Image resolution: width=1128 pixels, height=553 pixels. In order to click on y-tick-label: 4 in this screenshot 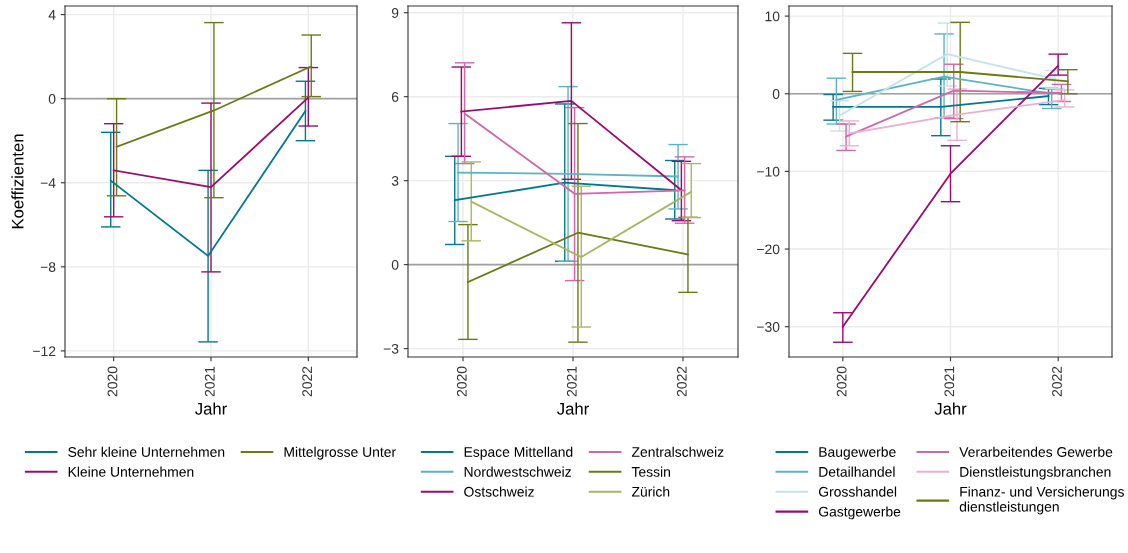, I will do `click(52, 15)`.